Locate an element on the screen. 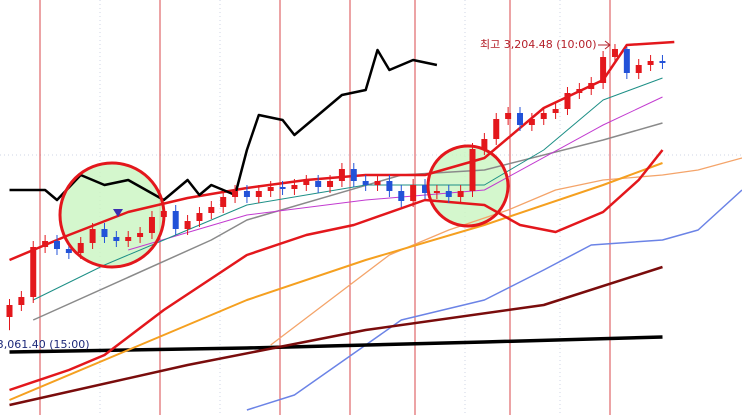  high-label: 최고 3,204.48 (10:00) is located at coordinates (538, 44).